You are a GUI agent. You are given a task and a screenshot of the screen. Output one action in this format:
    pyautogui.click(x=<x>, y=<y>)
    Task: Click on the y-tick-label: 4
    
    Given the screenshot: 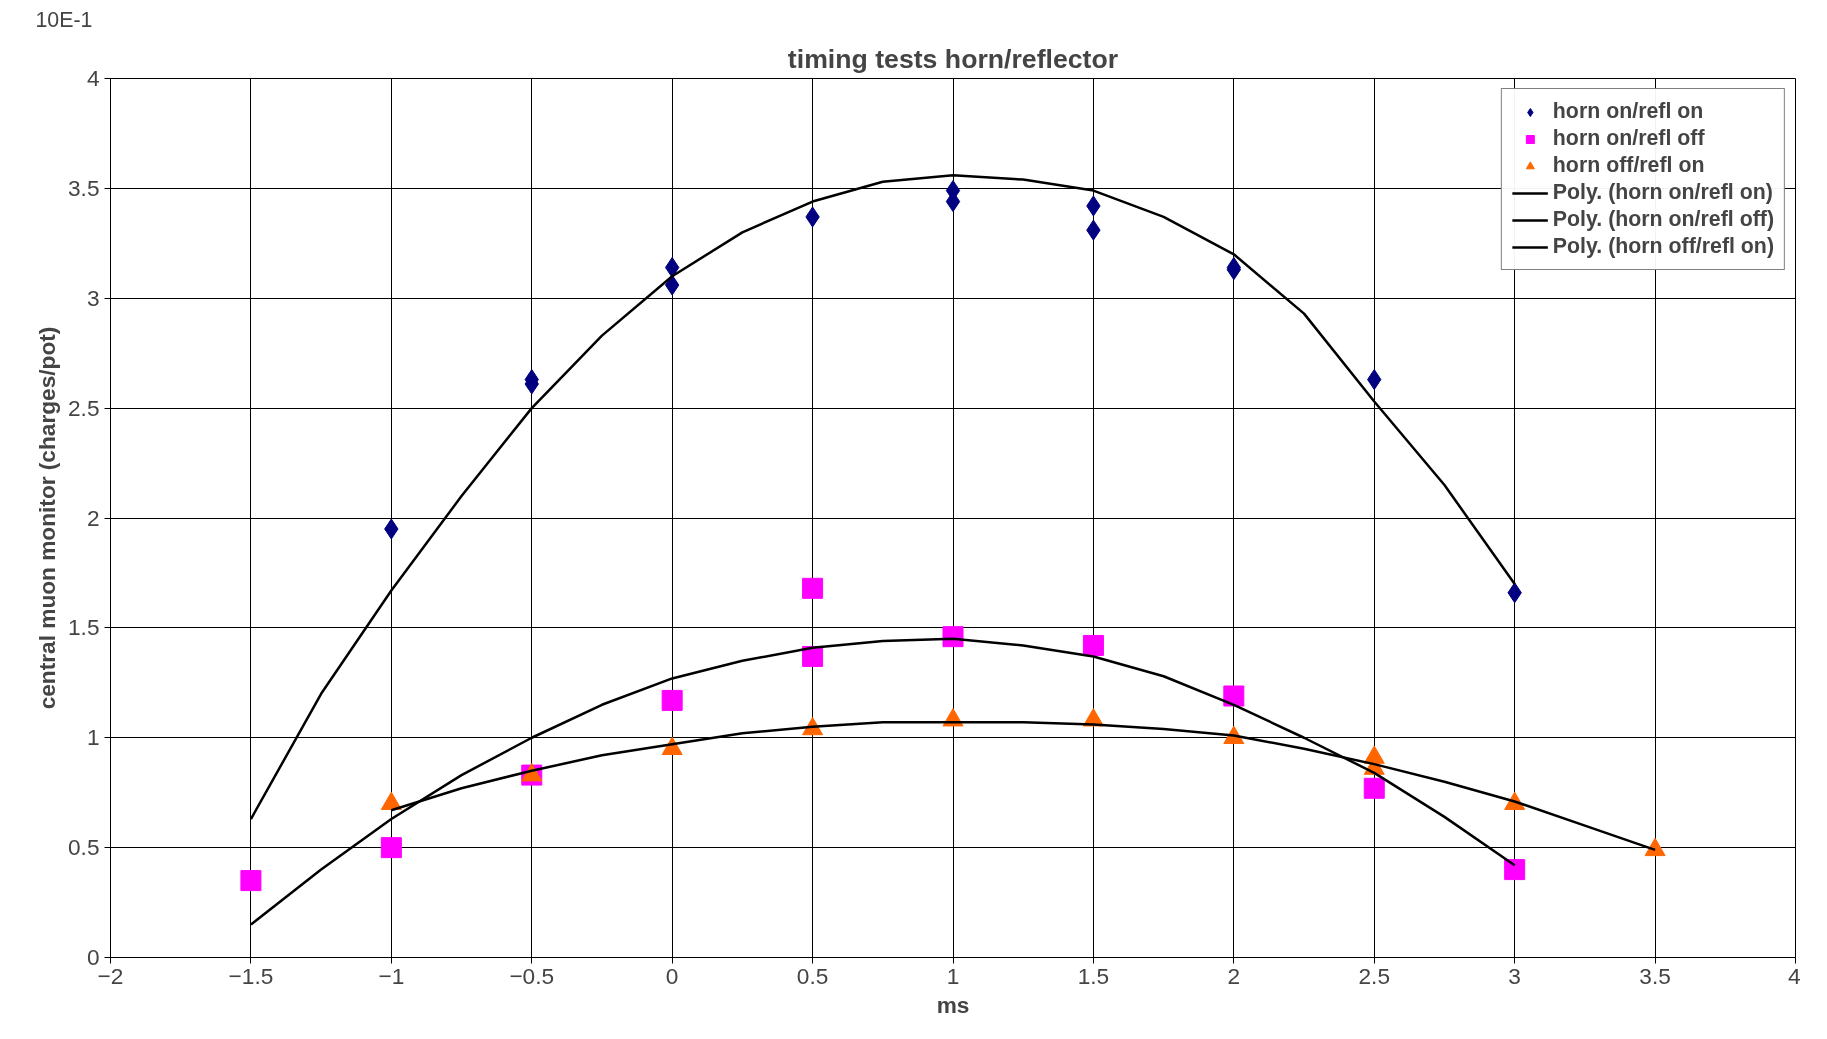 What is the action you would take?
    pyautogui.click(x=93, y=78)
    